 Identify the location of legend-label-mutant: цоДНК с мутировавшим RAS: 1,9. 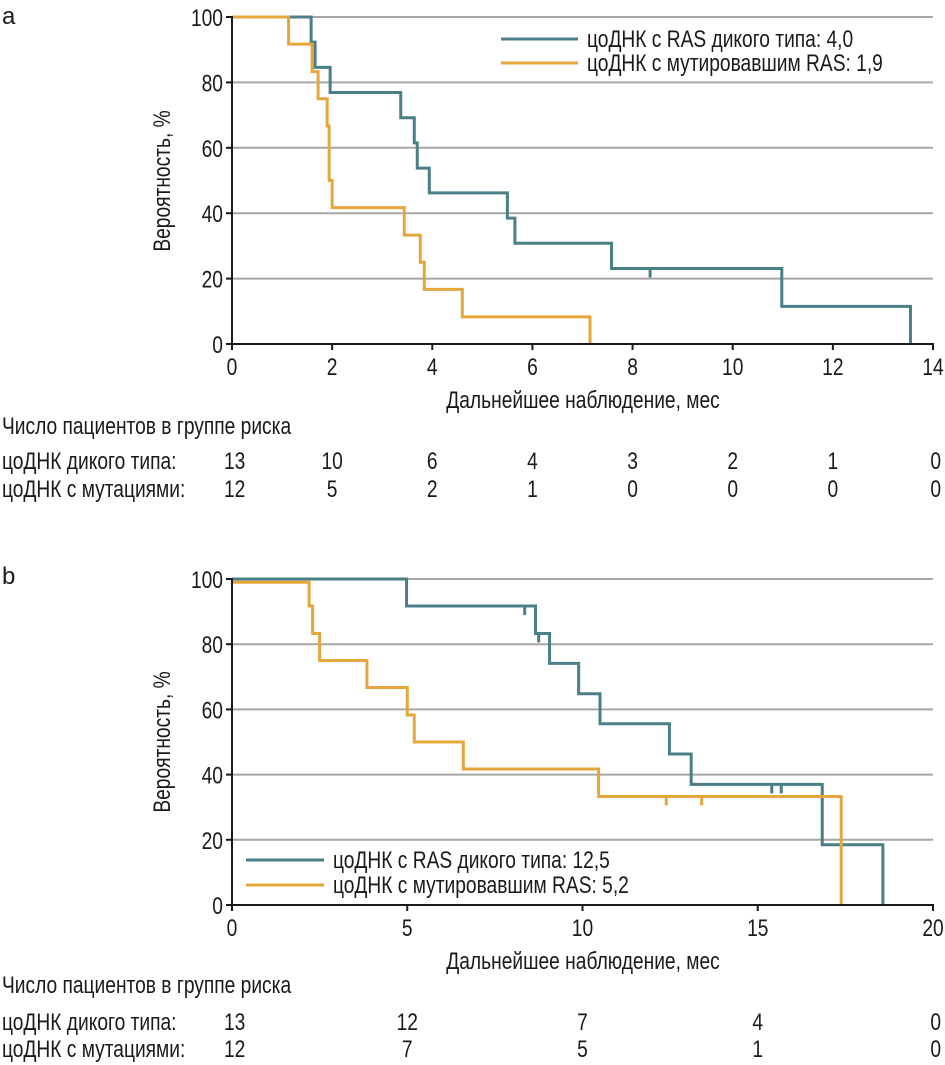
(735, 63).